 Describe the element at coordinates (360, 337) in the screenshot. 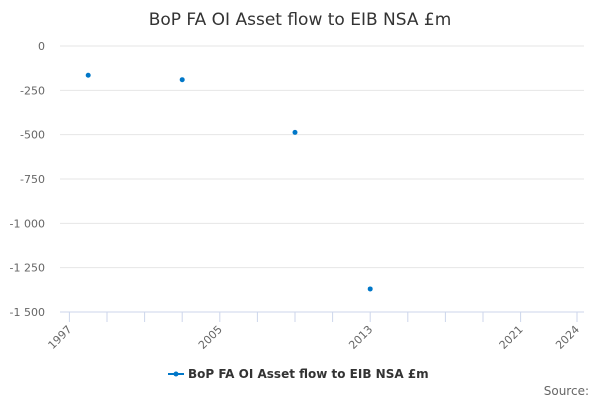

I see `x-tick-label: 2013` at that location.